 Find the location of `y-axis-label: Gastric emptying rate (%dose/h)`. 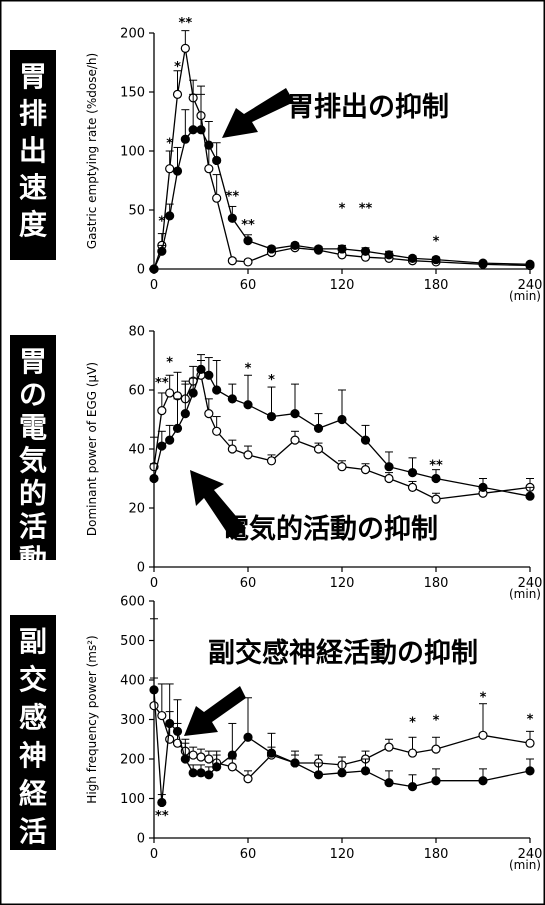

y-axis-label: Gastric emptying rate (%dose/h) is located at coordinates (92, 151).